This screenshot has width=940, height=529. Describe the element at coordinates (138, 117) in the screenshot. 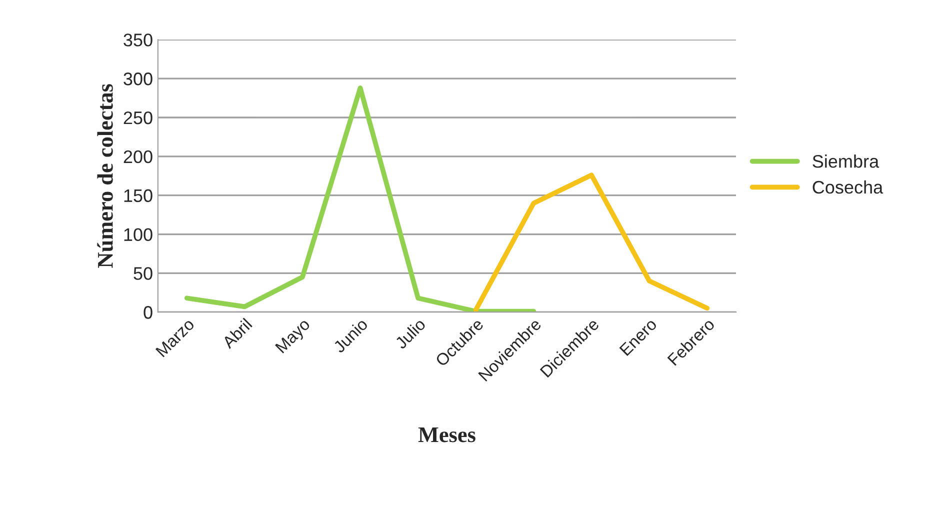

I see `y-tick-label: 250` at that location.